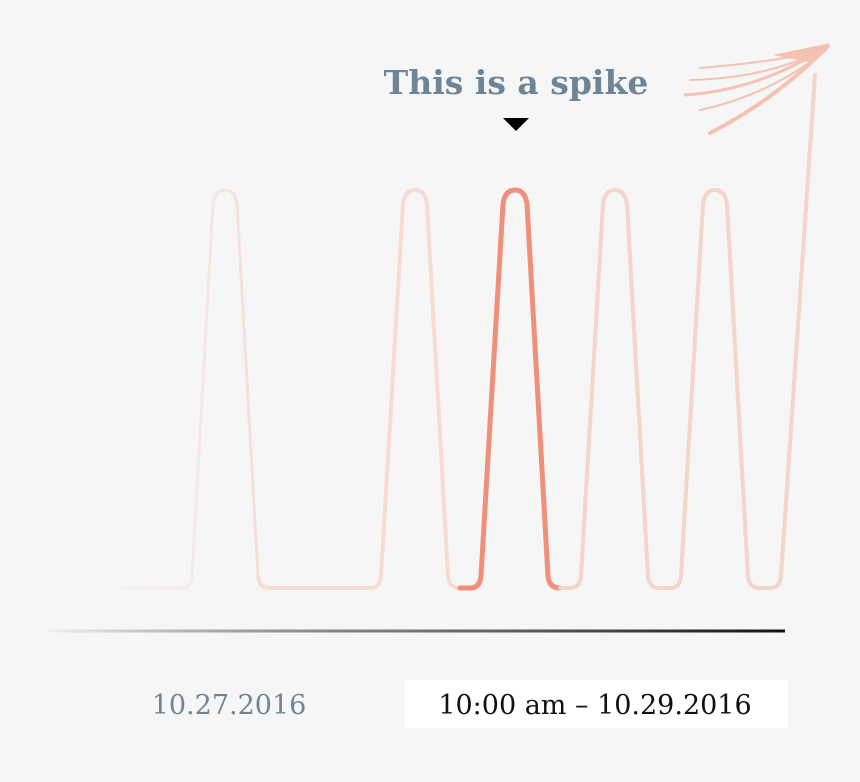 Image resolution: width=860 pixels, height=782 pixels. Describe the element at coordinates (510, 389) in the screenshot. I see `highlighted-spike` at that location.